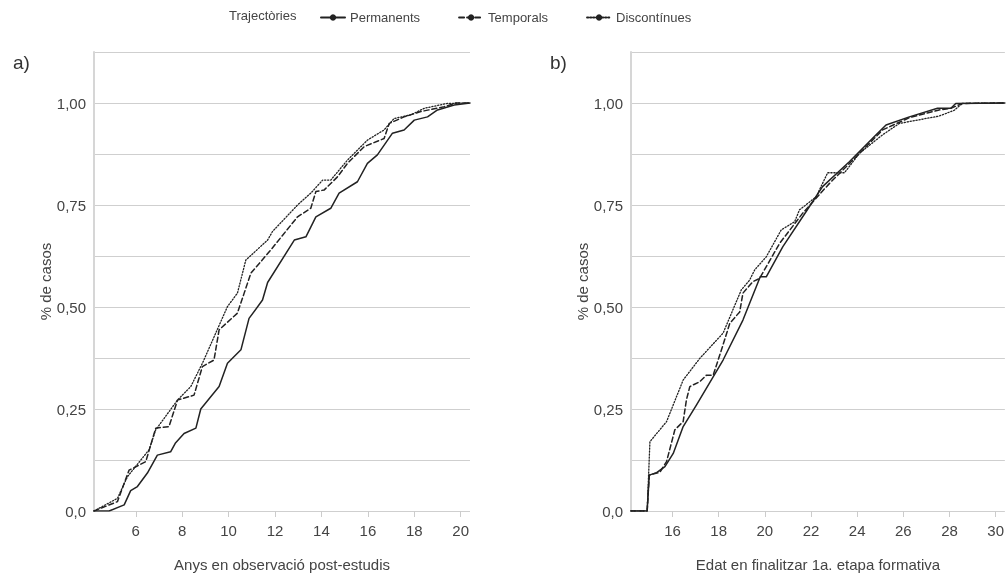  What do you see at coordinates (949, 530) in the screenshot?
I see `x-tick-label: 28` at bounding box center [949, 530].